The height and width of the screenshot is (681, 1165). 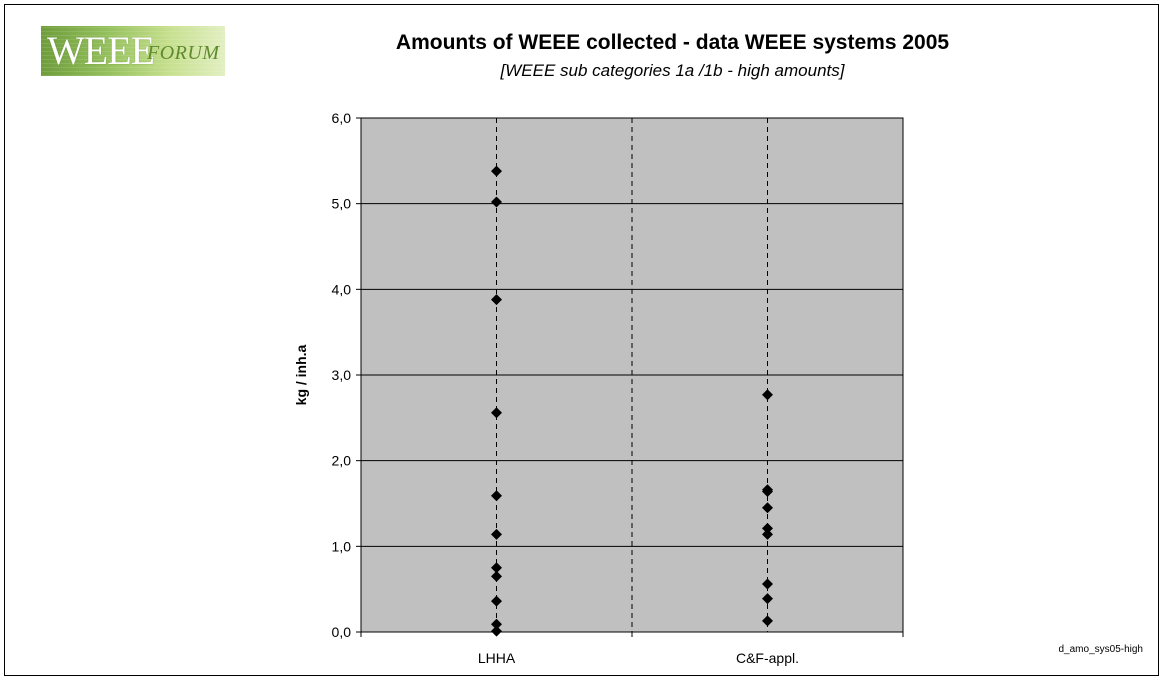 What do you see at coordinates (301, 374) in the screenshot?
I see `y-axis-title: kg / inh.a` at bounding box center [301, 374].